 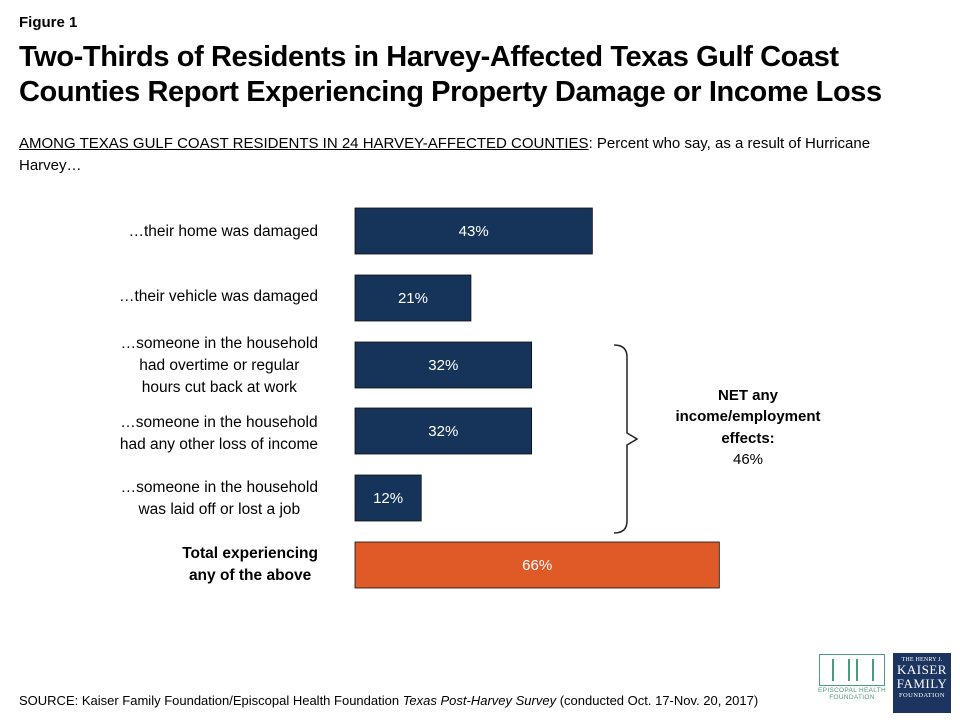 I want to click on ehf-logo: EPISCOPAL HEALTH FOUNDATION, so click(x=852, y=678).